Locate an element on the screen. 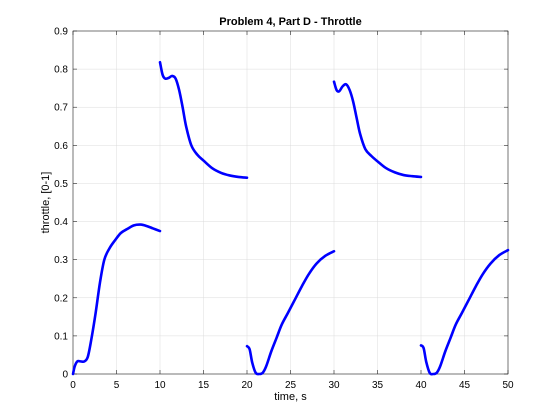 This screenshot has width=560, height=420. x-tick-label: 25 is located at coordinates (291, 385).